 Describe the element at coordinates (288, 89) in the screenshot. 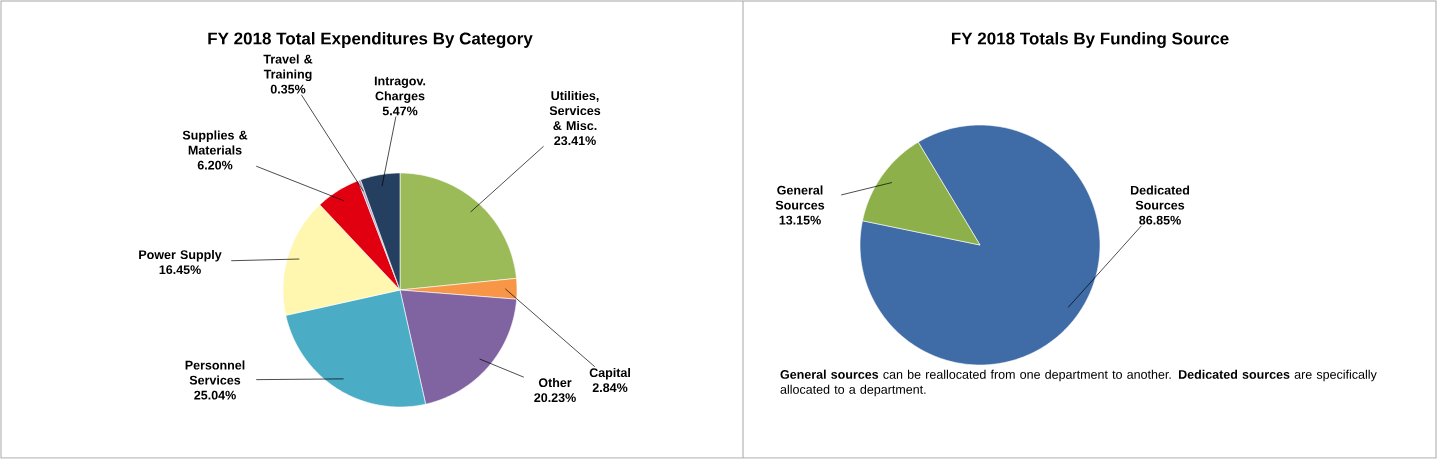

I see `data-label: 0.35%` at that location.